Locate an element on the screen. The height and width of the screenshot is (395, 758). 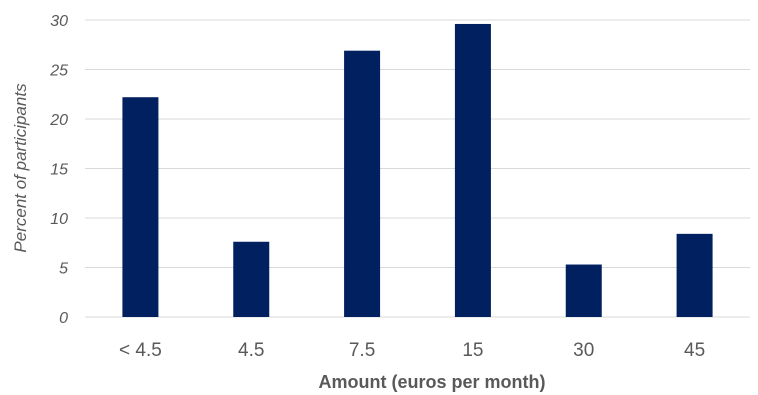
y-tick-label: 5 is located at coordinates (63, 269).